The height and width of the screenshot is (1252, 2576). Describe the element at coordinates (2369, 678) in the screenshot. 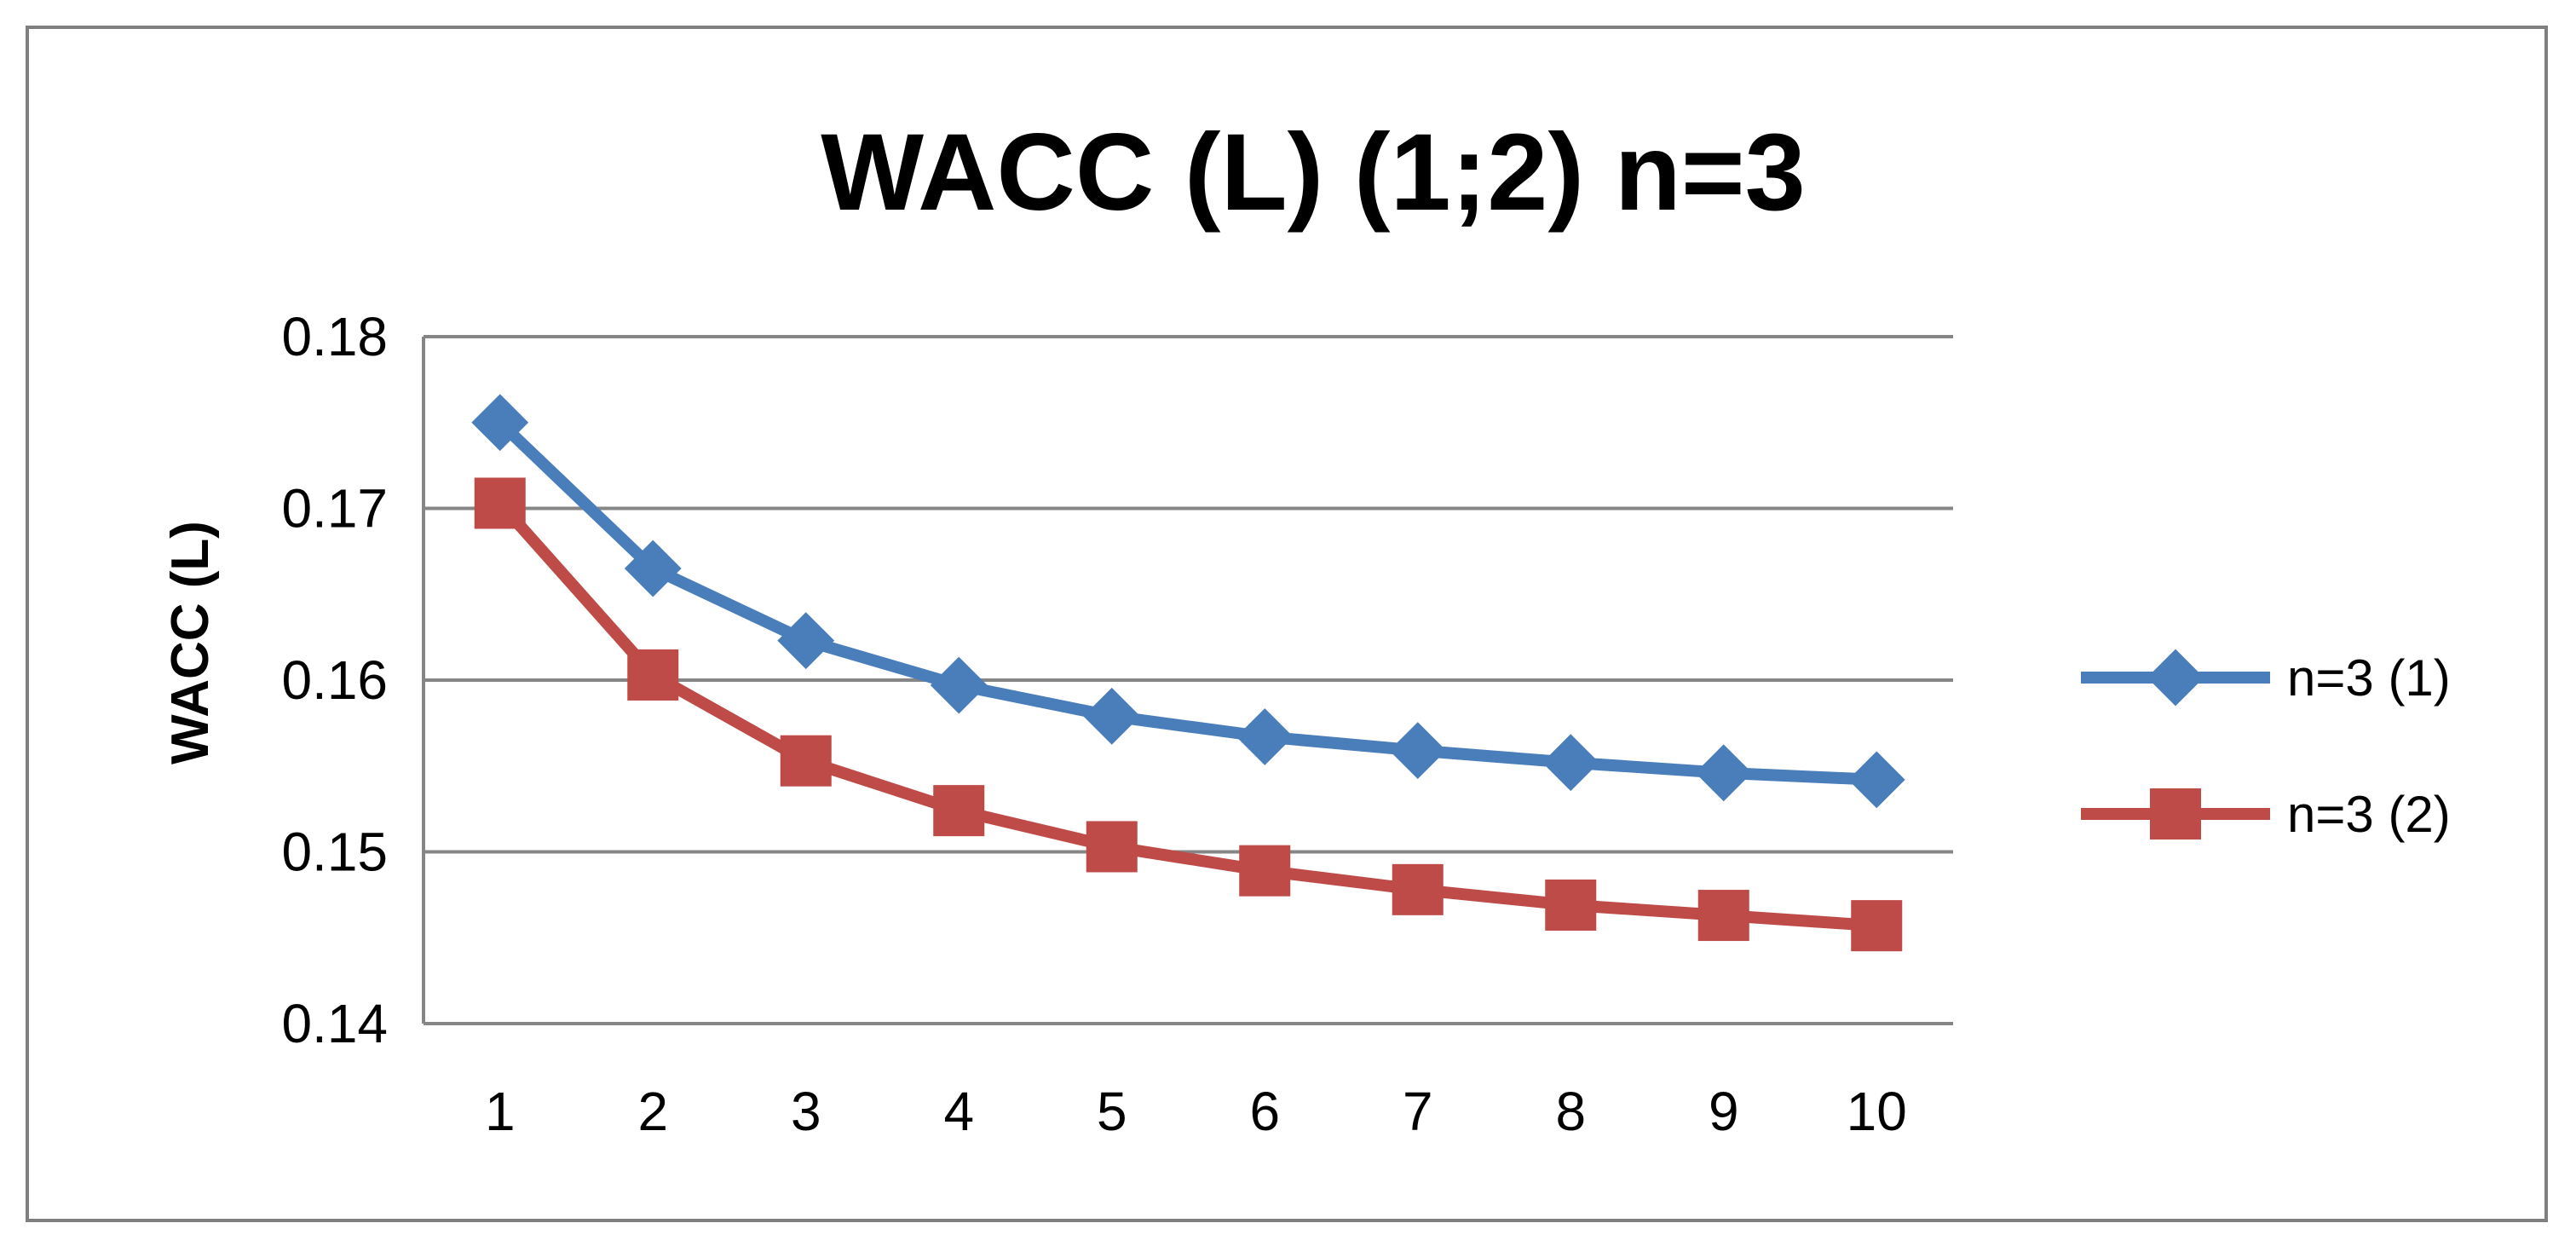

I see `legend-label: n=3 (1)` at that location.